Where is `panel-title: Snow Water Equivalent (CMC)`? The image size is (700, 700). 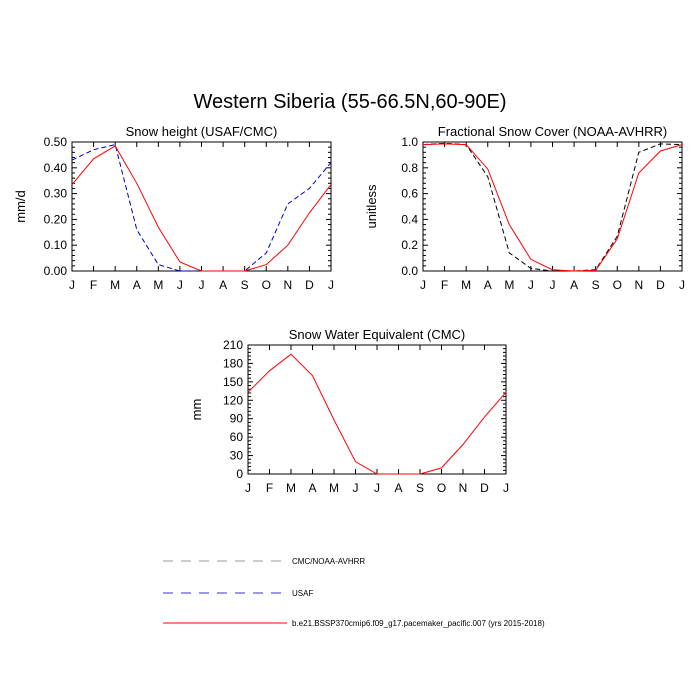 panel-title: Snow Water Equivalent (CMC) is located at coordinates (377, 334).